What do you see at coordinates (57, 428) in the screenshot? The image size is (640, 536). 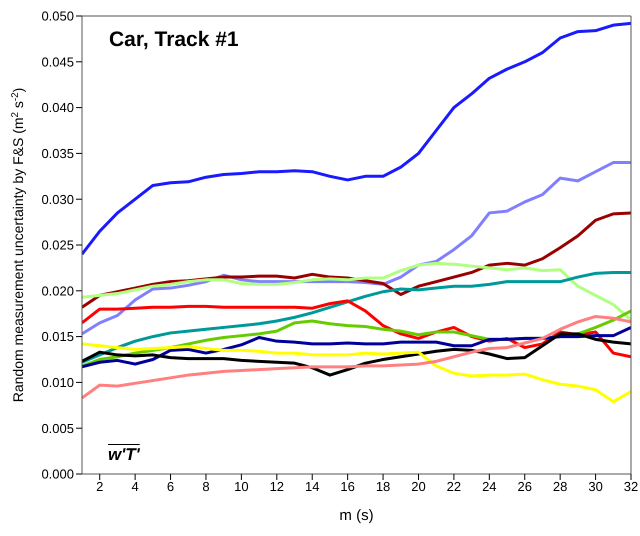 I see `y-tick-label: 0.005` at bounding box center [57, 428].